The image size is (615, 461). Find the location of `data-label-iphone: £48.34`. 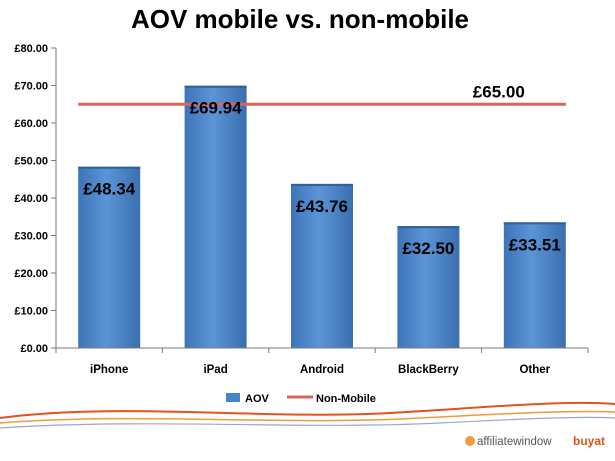

data-label-iphone: £48.34 is located at coordinates (109, 189).